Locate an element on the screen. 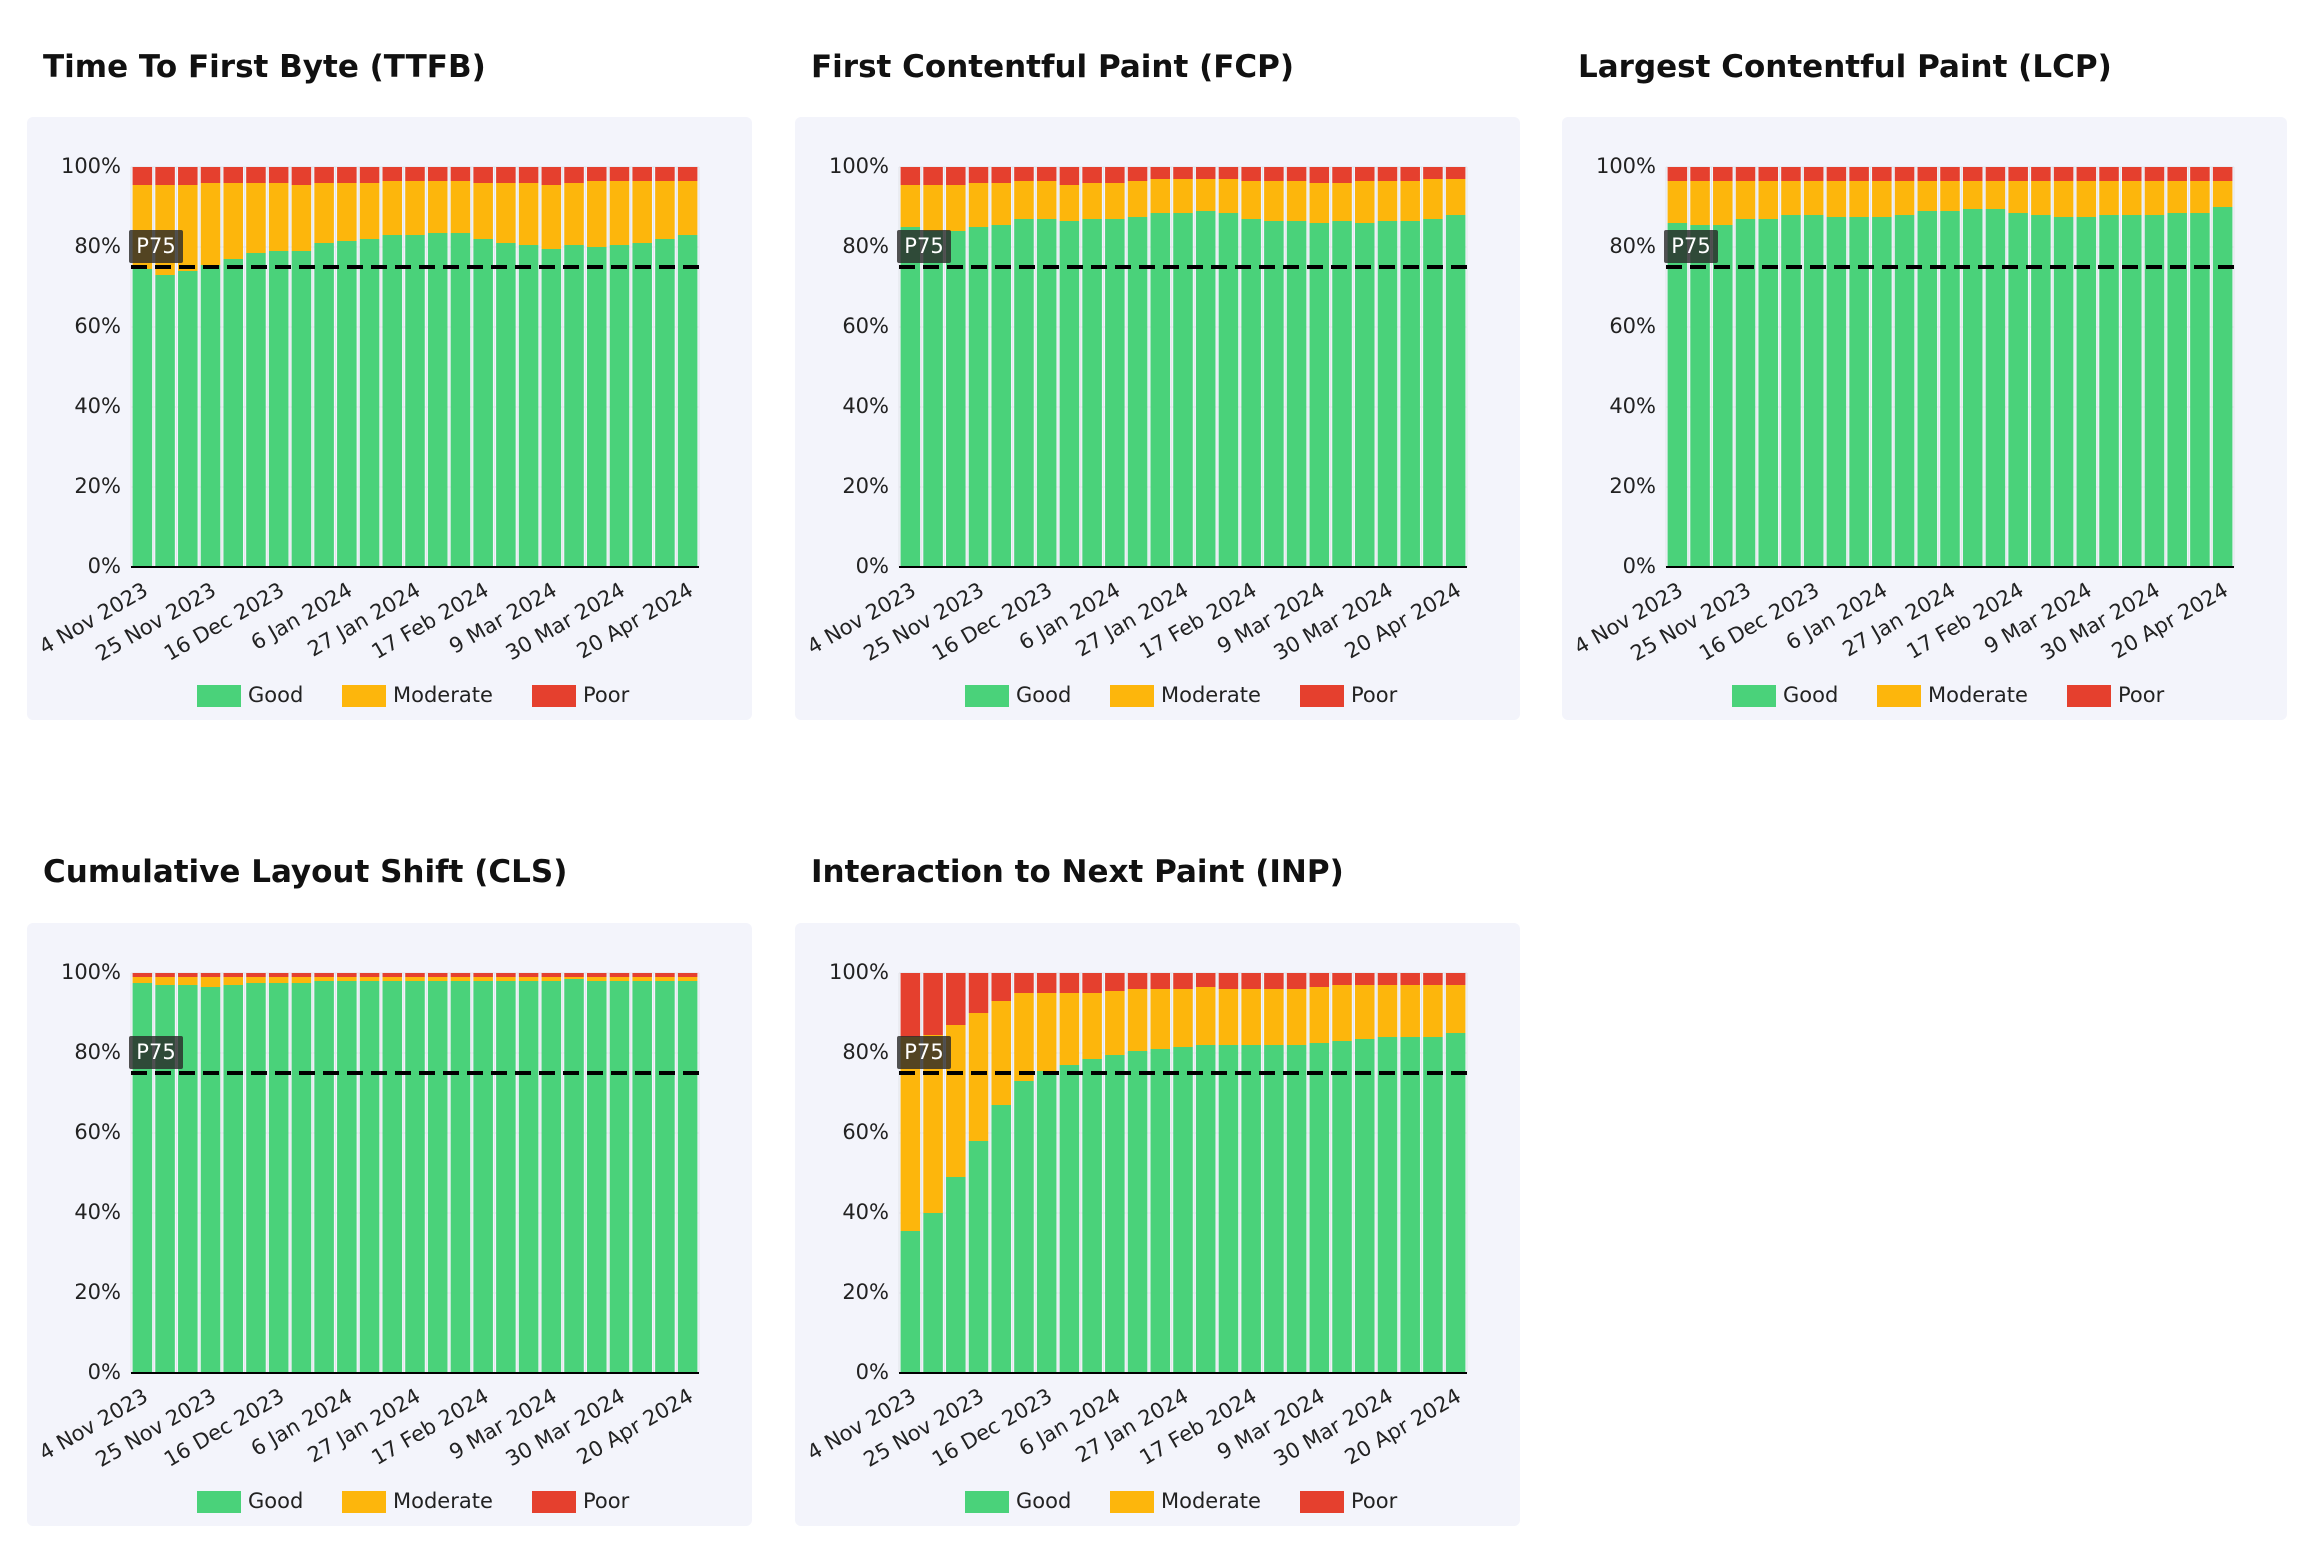  legend-label: Good is located at coordinates (1043, 695).